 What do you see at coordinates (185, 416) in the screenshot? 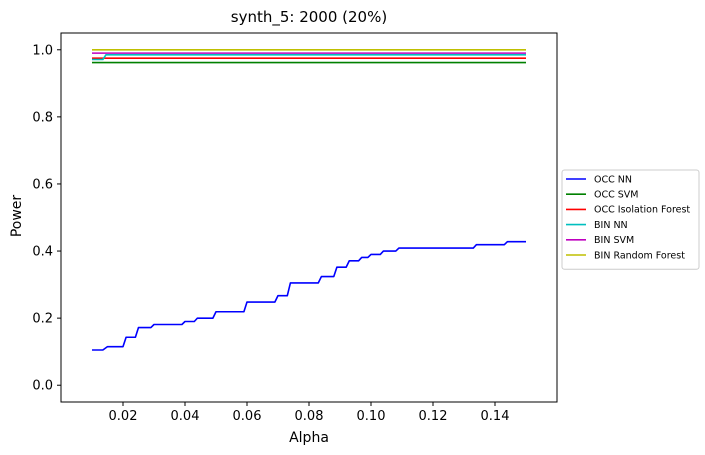
I see `x-tick-label: 0.04` at bounding box center [185, 416].